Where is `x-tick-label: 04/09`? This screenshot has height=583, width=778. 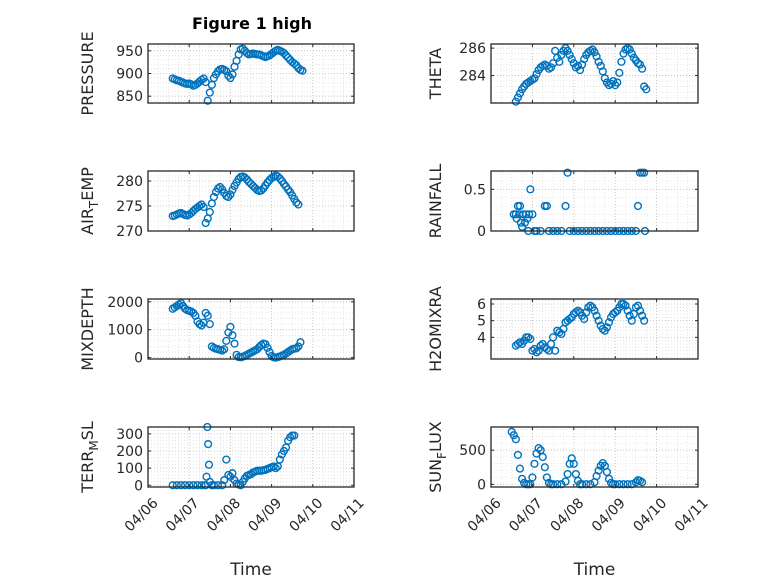 x-tick-label: 04/09 is located at coordinates (265, 515).